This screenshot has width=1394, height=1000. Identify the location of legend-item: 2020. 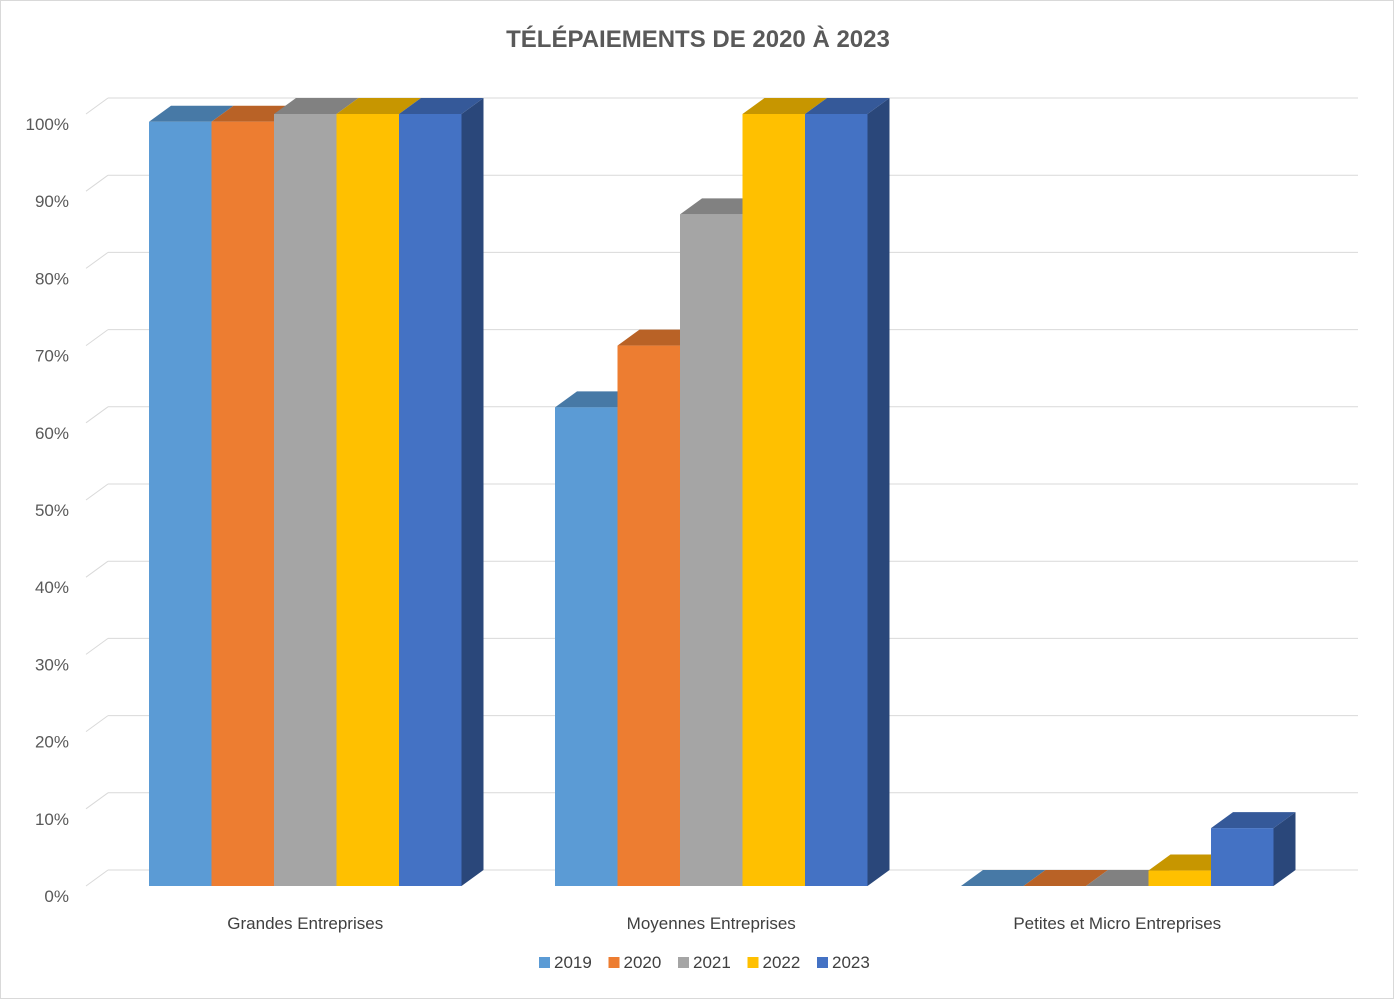
(635, 962).